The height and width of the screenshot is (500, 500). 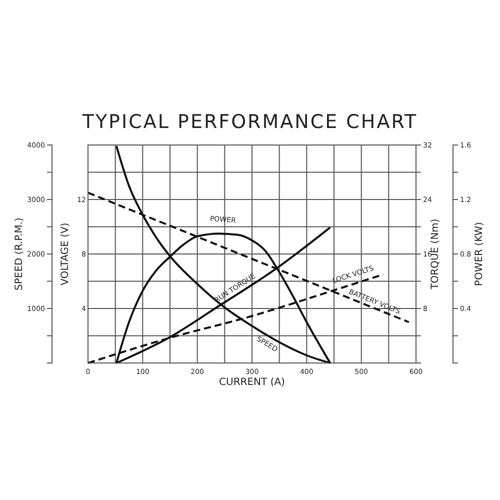 What do you see at coordinates (19, 253) in the screenshot?
I see `y3-axis-title: SPEED (R.P.M.)` at bounding box center [19, 253].